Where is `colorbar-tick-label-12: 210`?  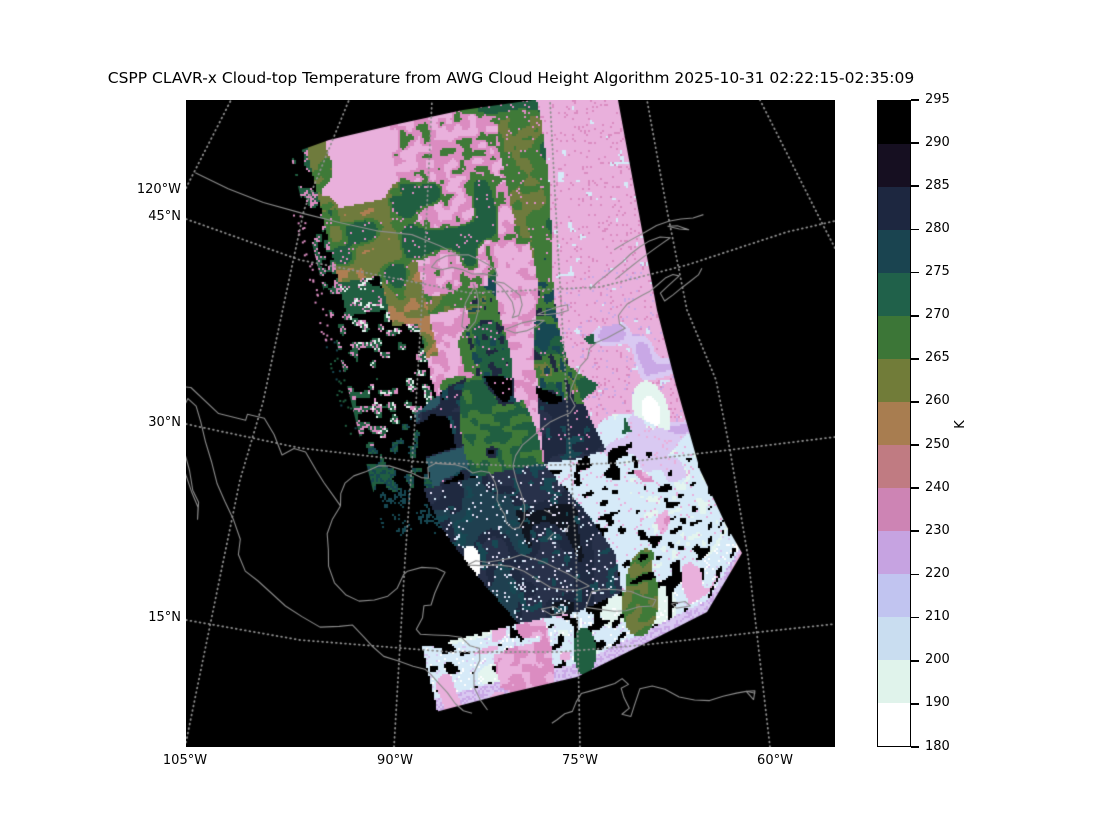
colorbar-tick-label-12: 210 is located at coordinates (937, 617).